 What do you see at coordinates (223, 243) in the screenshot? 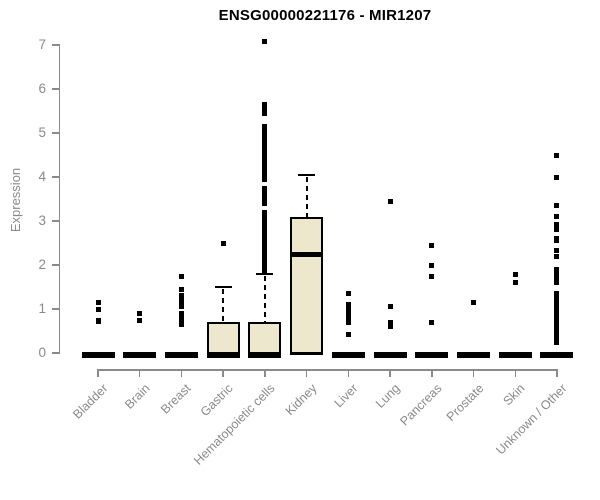
I see `outlier-point-Gastric` at bounding box center [223, 243].